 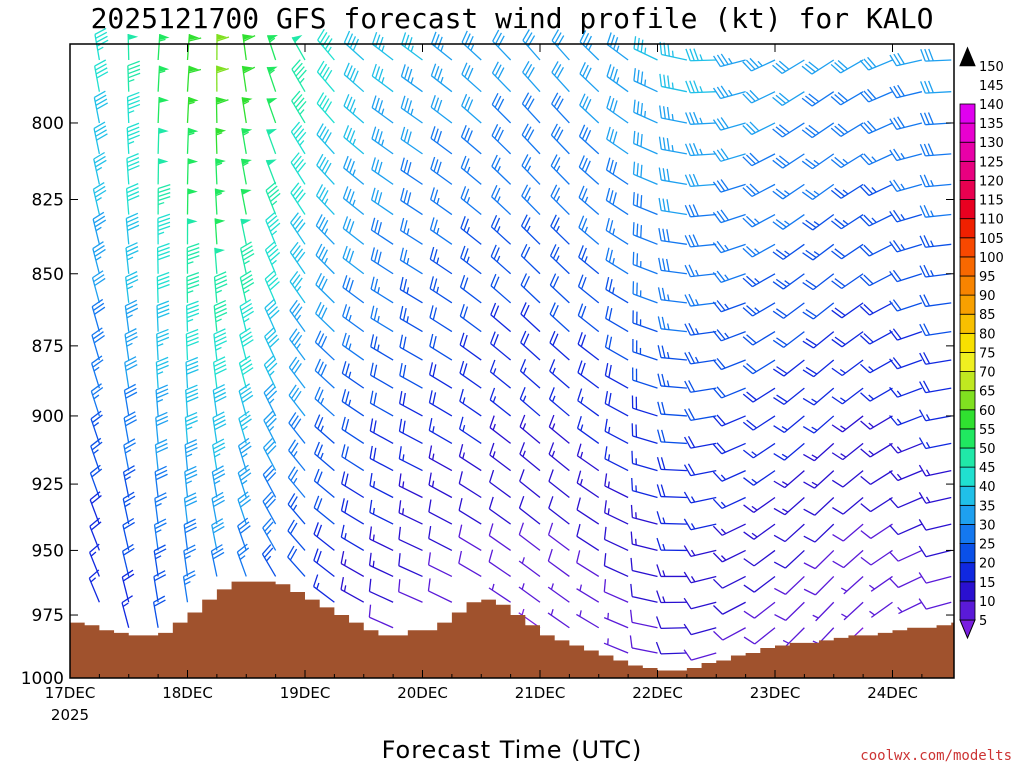 What do you see at coordinates (775, 693) in the screenshot?
I see `x-tick-label: 23DEC` at bounding box center [775, 693].